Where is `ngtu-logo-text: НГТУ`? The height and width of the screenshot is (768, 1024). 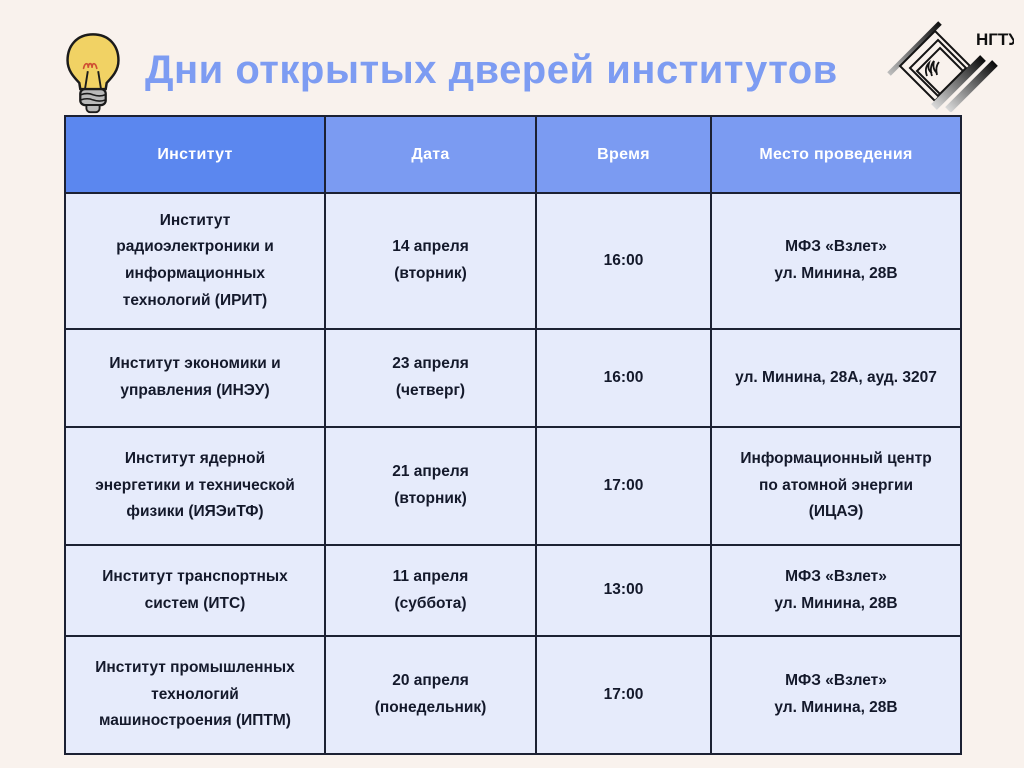
ngtu-logo-text: НГТУ is located at coordinates (995, 39).